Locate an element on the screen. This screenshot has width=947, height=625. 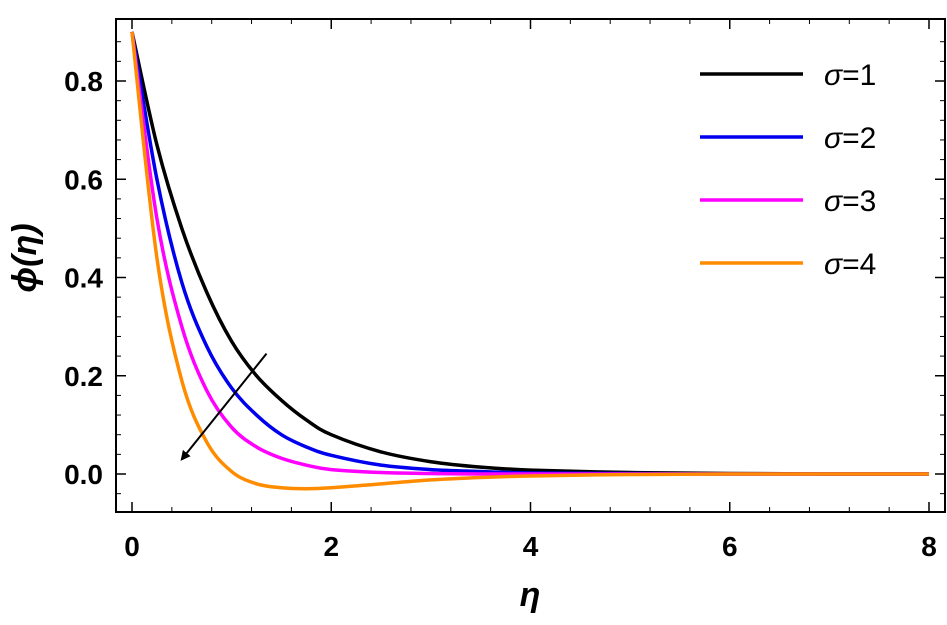
legend-label-1: σ=1 is located at coordinates (850, 75).